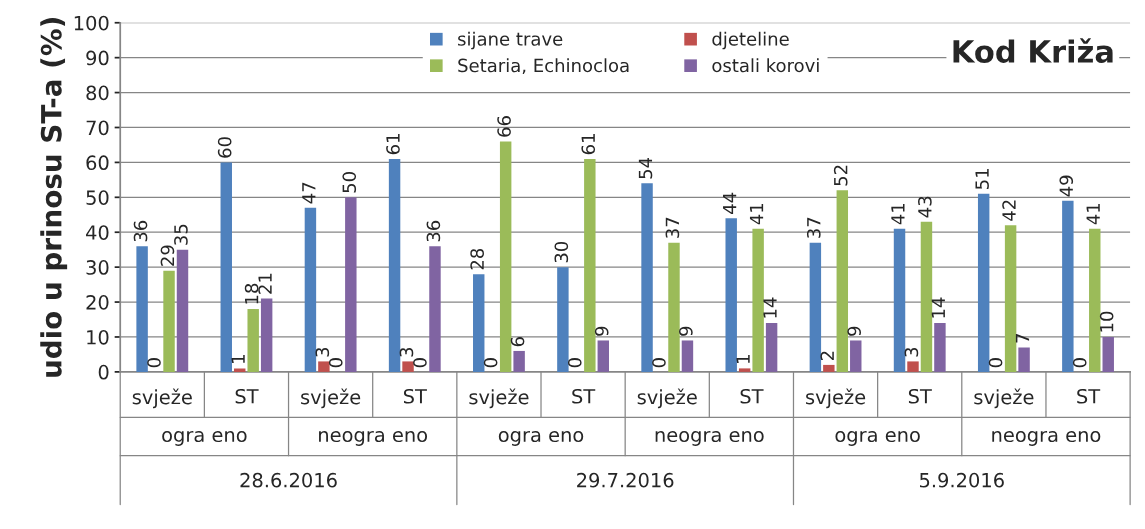 The image size is (1145, 529). I want to click on legend-label: ostali korovi, so click(765, 65).